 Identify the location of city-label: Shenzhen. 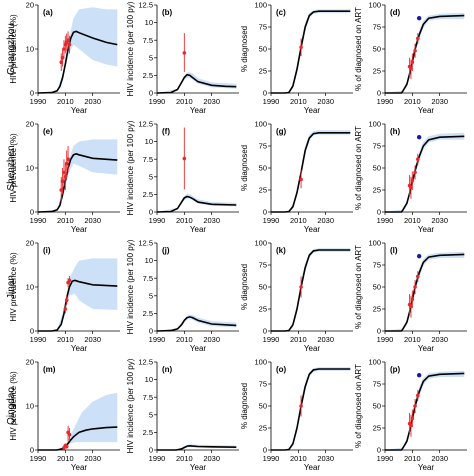
(11, 167).